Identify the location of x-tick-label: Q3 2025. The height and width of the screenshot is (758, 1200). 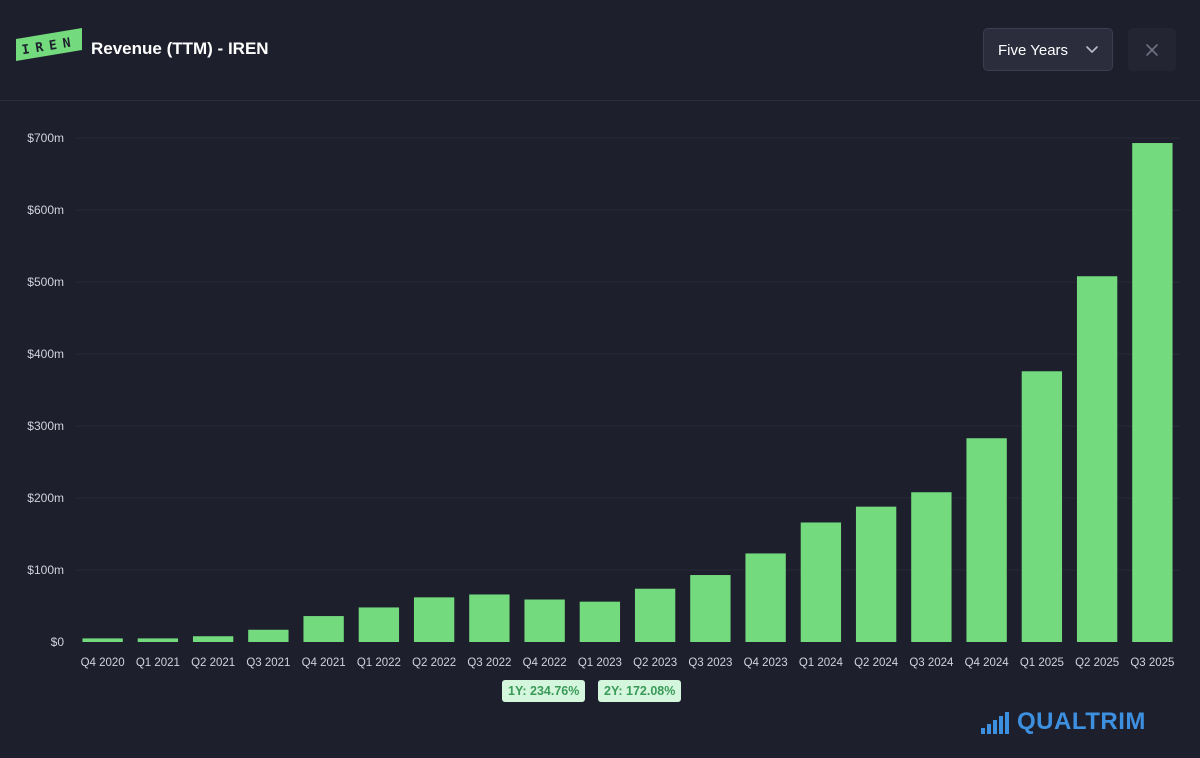
(1152, 663).